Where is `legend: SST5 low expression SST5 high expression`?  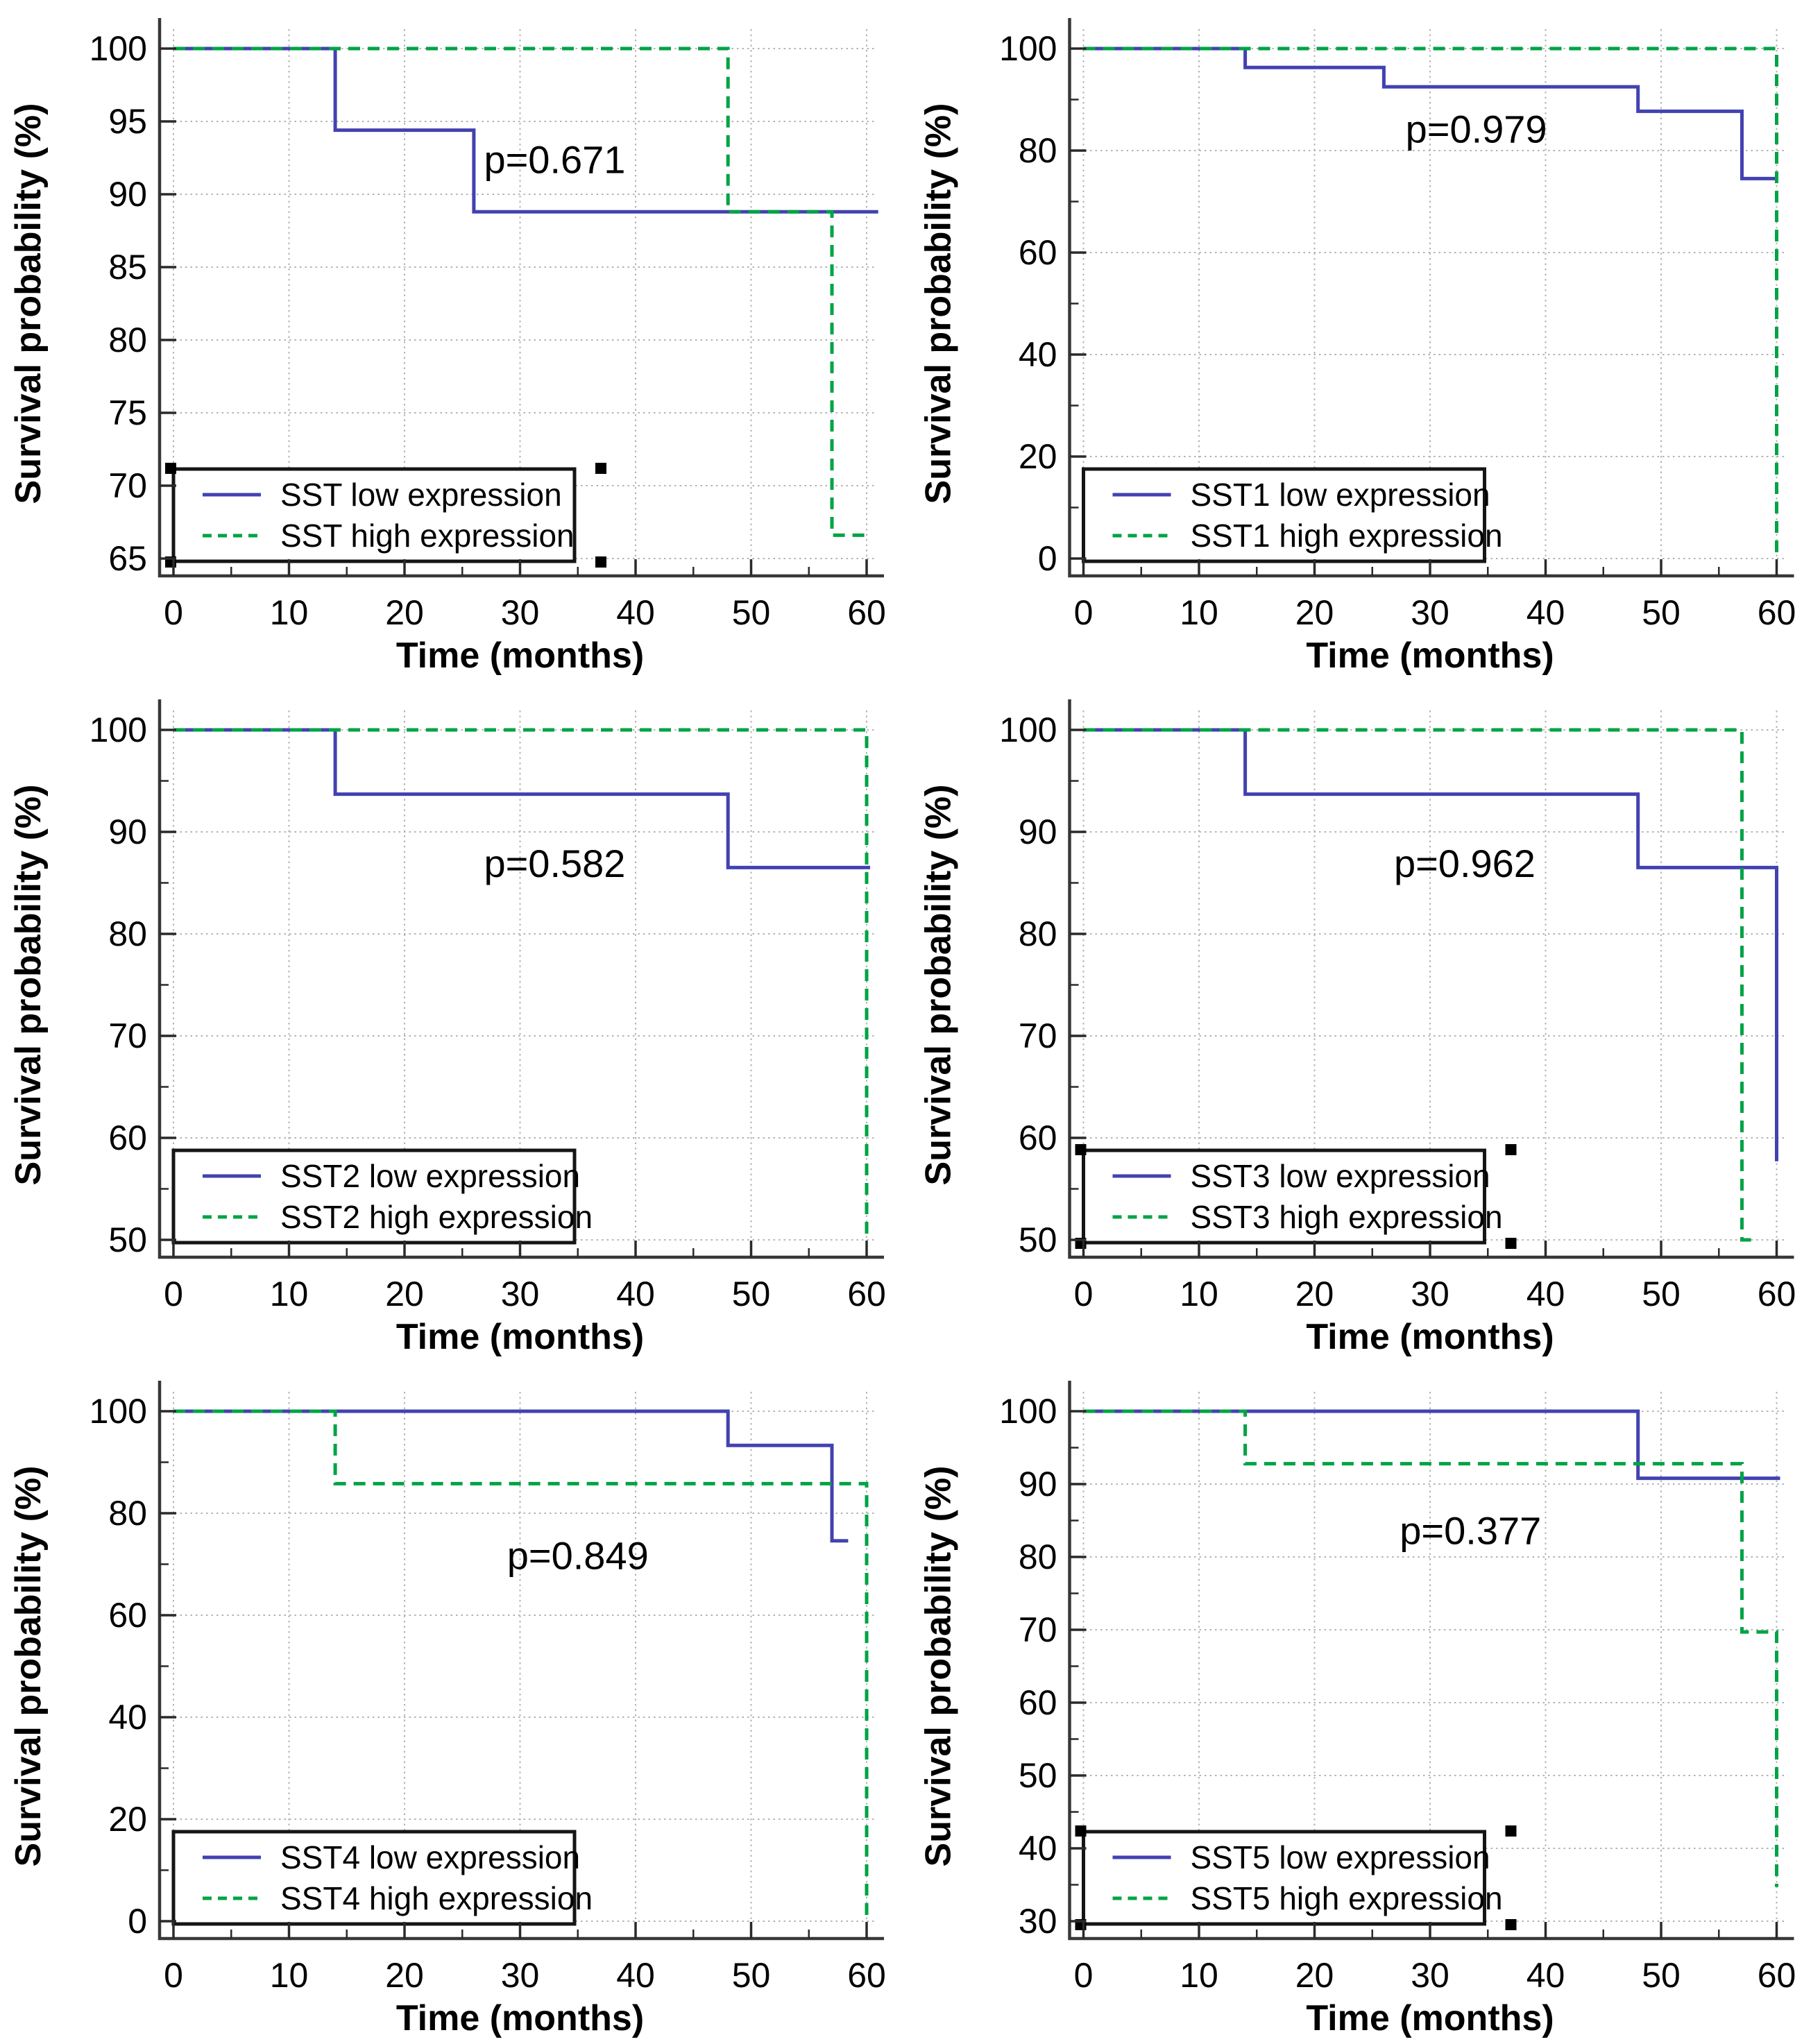 legend: SST5 low expression SST5 high expression is located at coordinates (1292, 1878).